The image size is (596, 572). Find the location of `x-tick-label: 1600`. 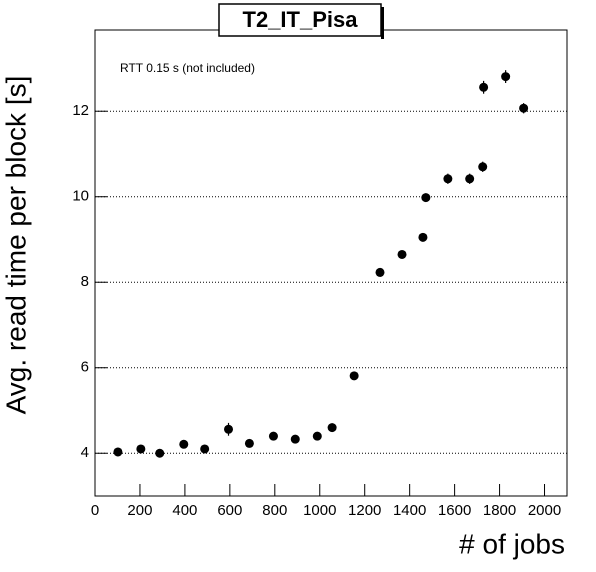

x-tick-label: 1600 is located at coordinates (454, 510).